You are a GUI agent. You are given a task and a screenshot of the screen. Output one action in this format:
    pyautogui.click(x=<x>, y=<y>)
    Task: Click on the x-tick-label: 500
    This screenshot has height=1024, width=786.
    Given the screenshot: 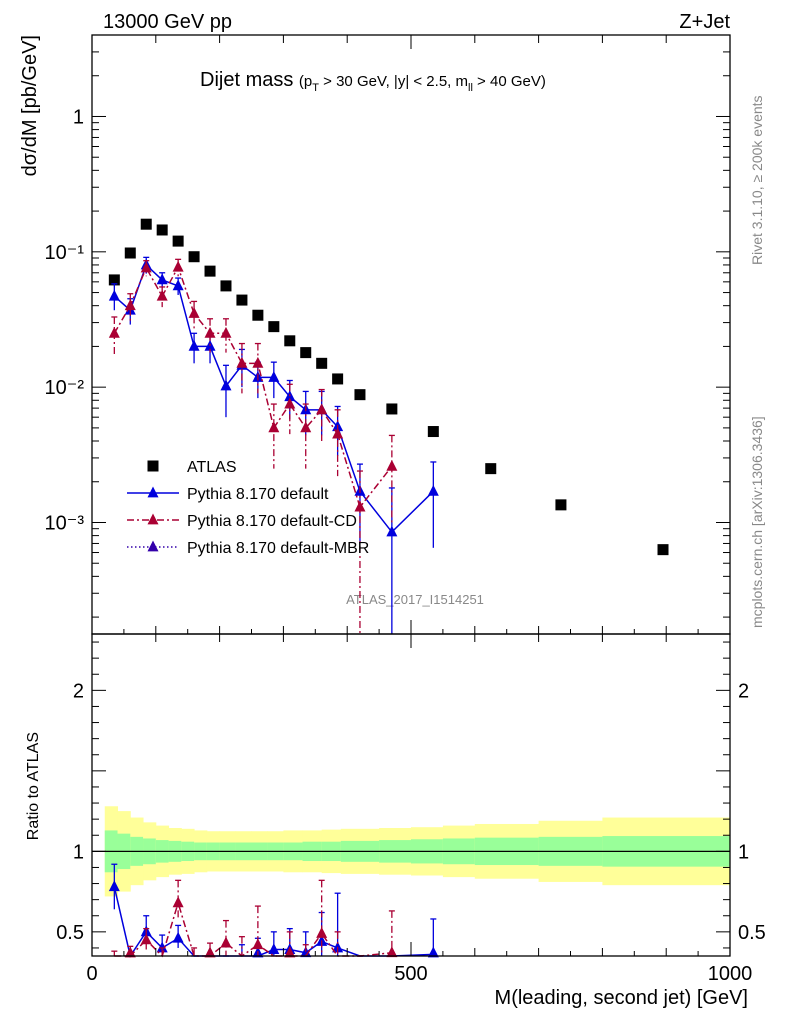 What is the action you would take?
    pyautogui.click(x=410, y=974)
    